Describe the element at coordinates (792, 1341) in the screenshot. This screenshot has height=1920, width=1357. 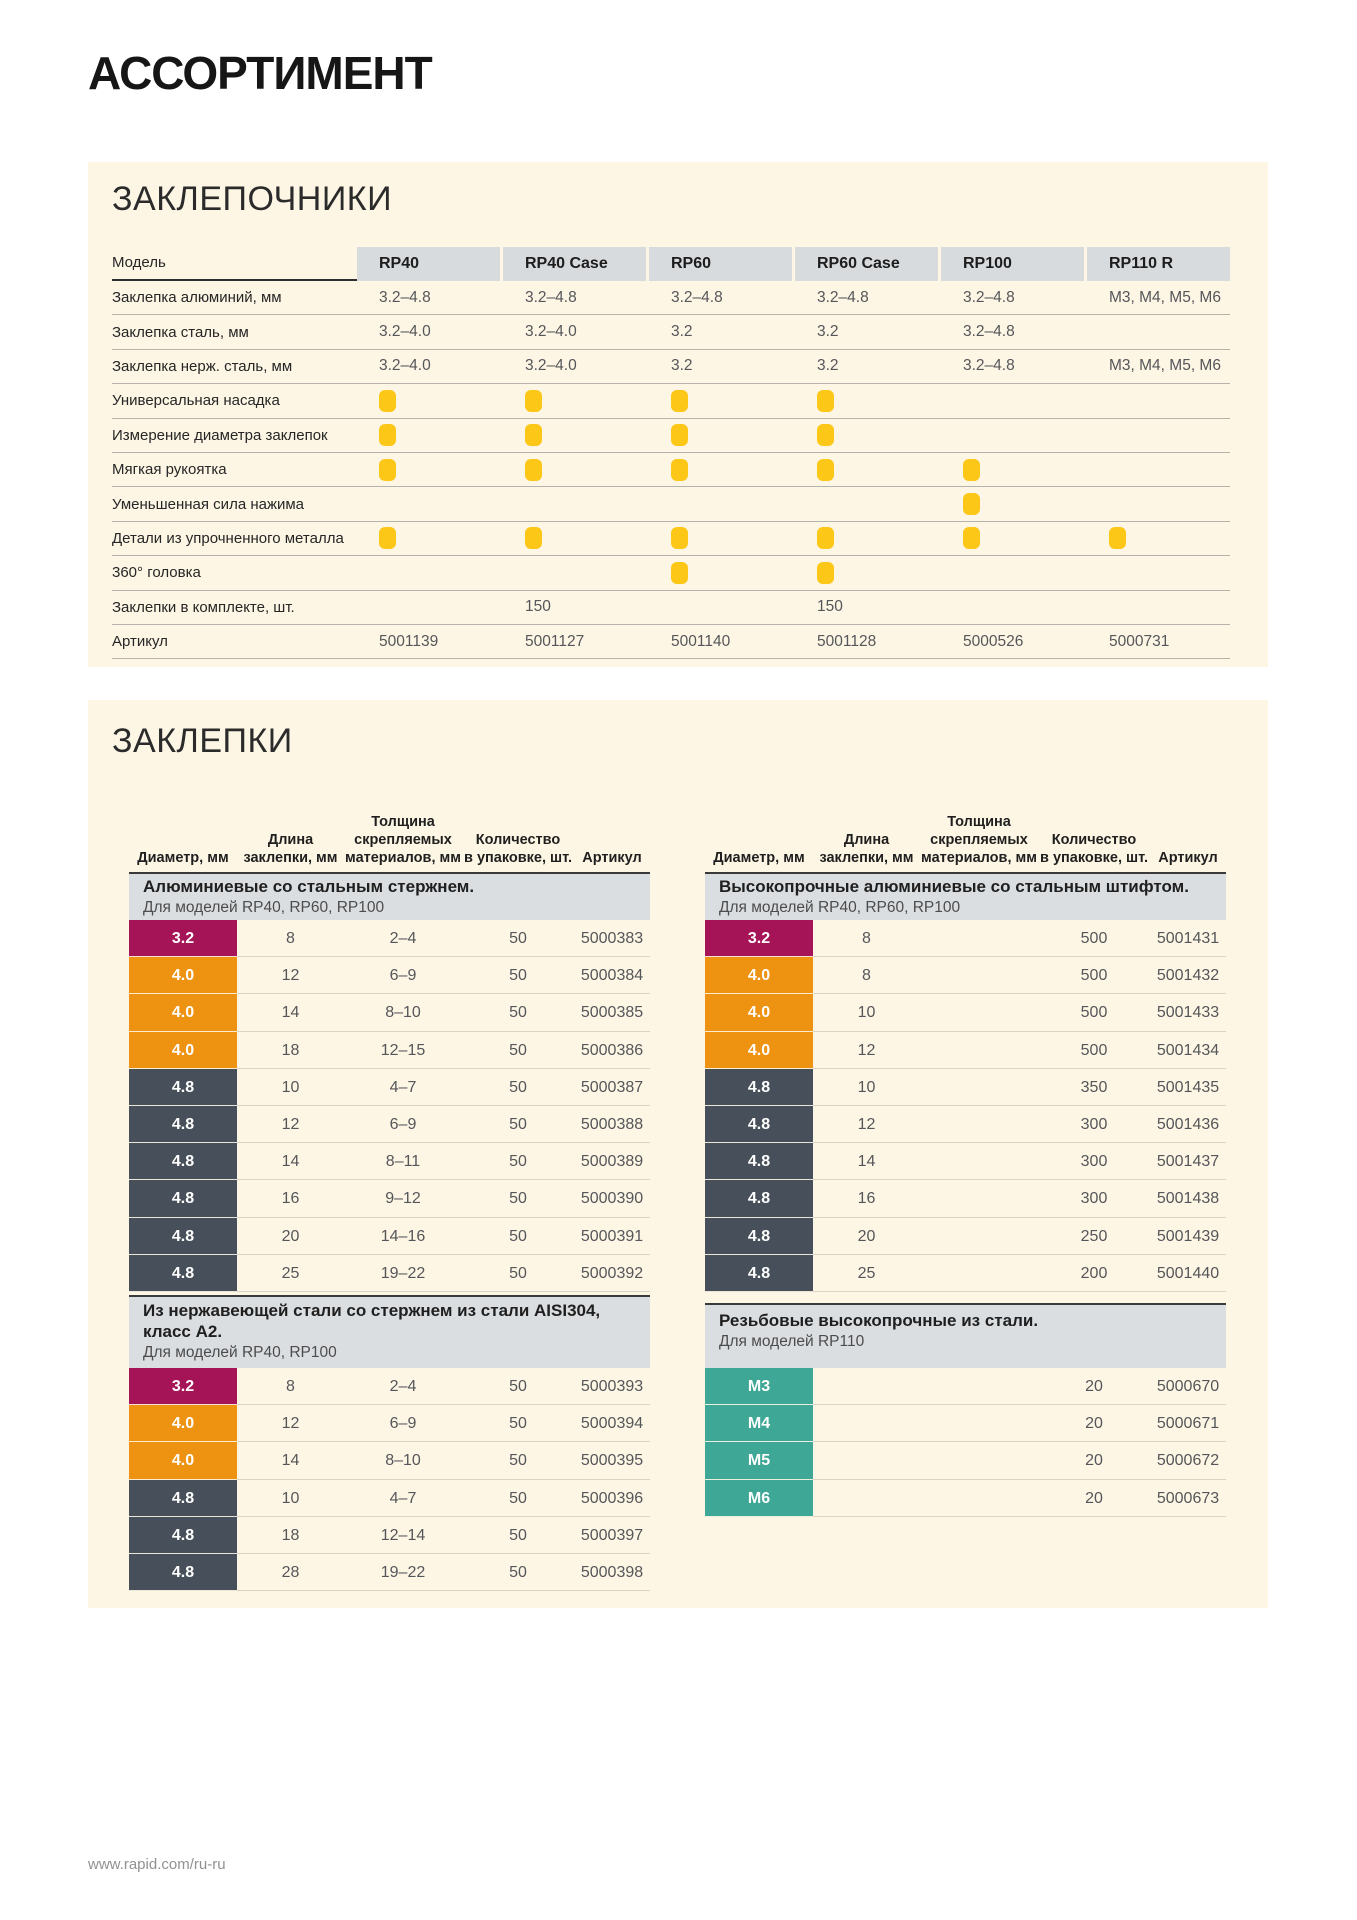
I see `table-subtitle: Для моделей RP110` at that location.